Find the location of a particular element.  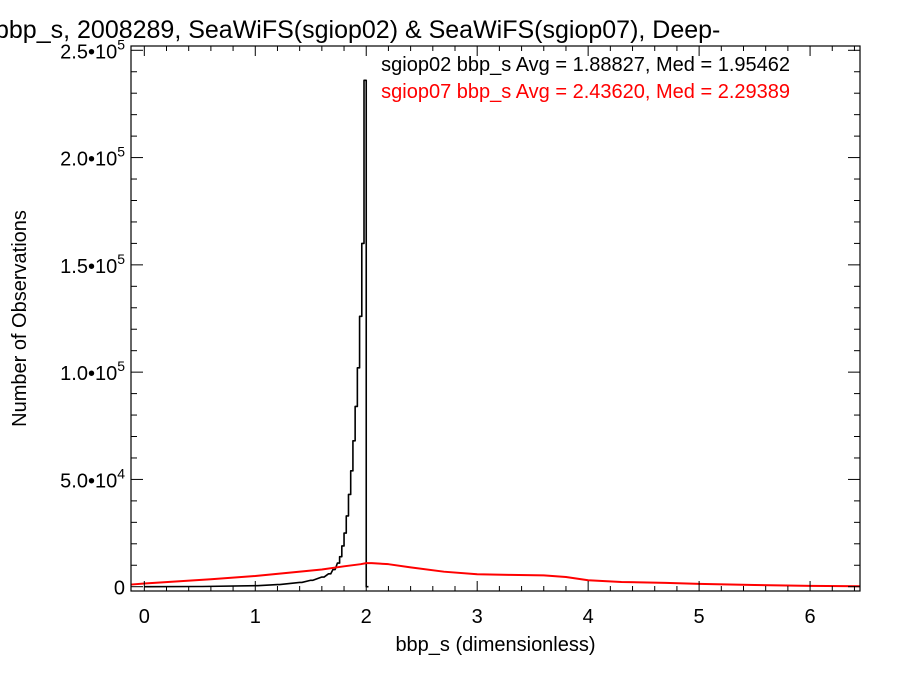

x-axis-label: bbp_s (dimensionless) is located at coordinates (495, 645).